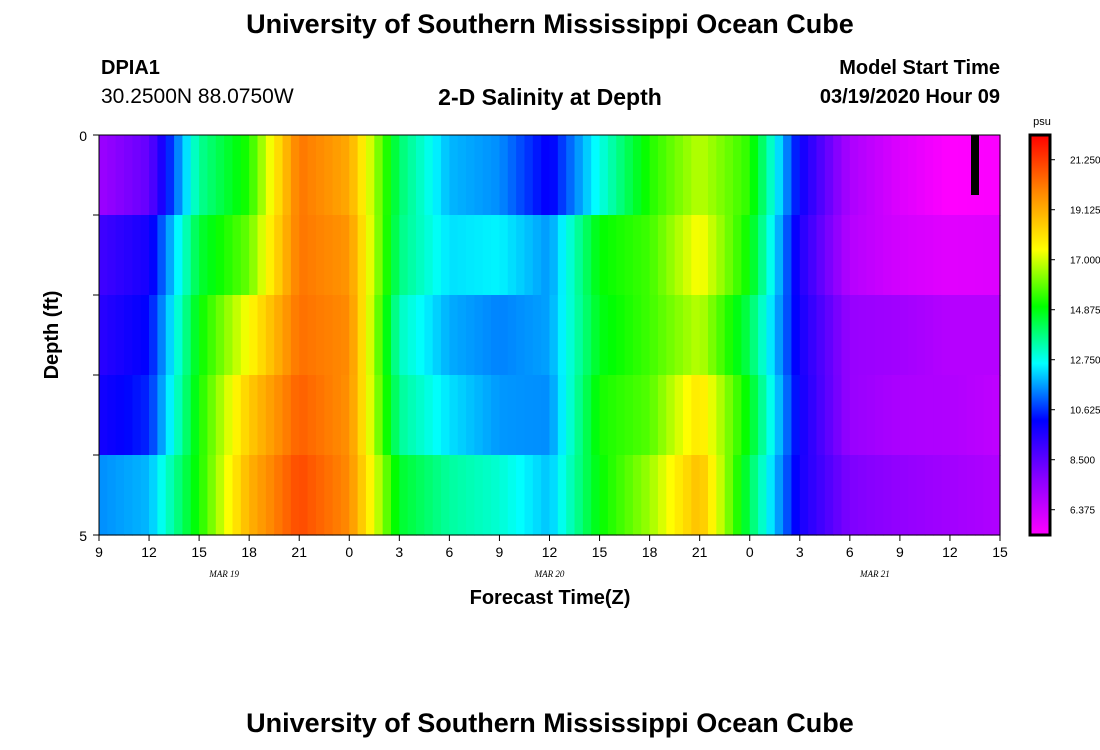 This screenshot has height=750, width=1100. I want to click on station-coordinates: 30.2500N 88.0750W, so click(197, 96).